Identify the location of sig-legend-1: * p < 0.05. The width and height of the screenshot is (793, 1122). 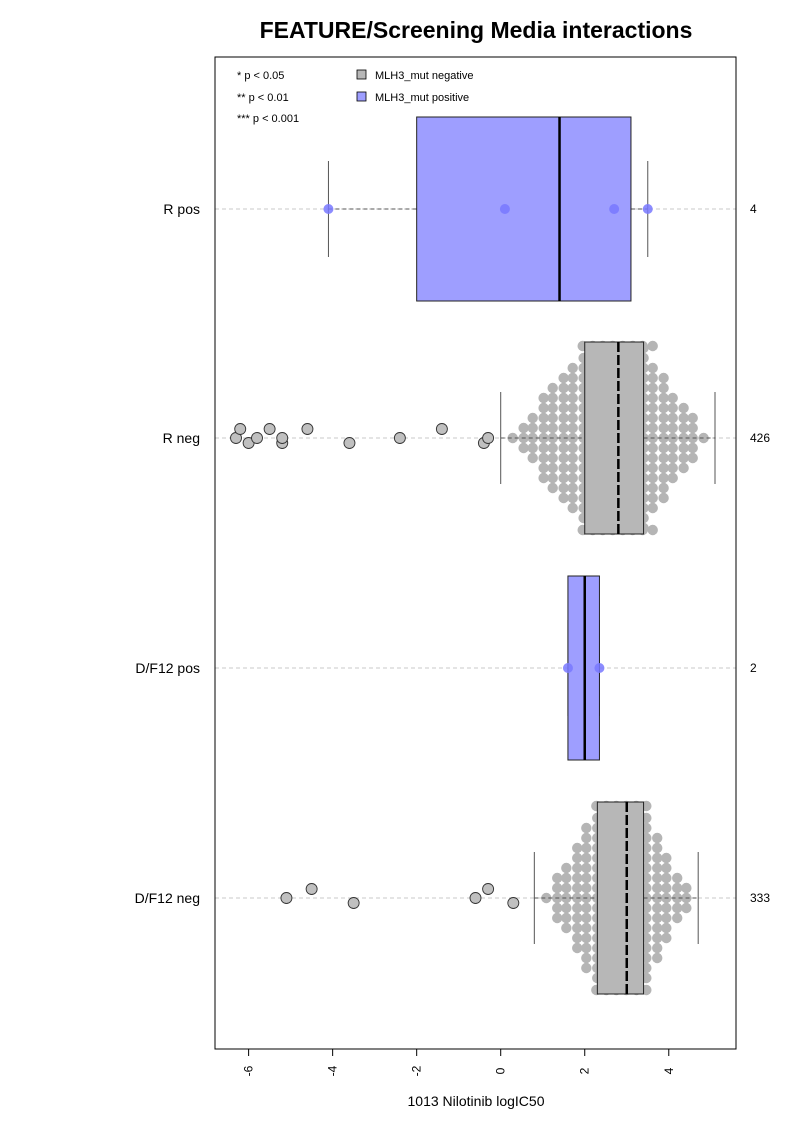
(260, 76).